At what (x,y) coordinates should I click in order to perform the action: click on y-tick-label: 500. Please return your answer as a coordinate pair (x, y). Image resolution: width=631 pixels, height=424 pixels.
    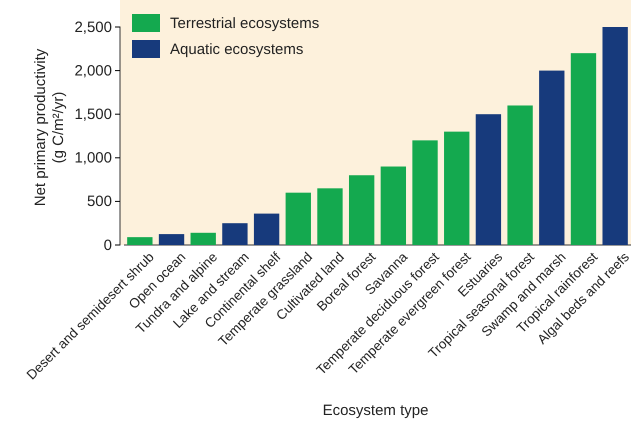
    Looking at the image, I should click on (99, 201).